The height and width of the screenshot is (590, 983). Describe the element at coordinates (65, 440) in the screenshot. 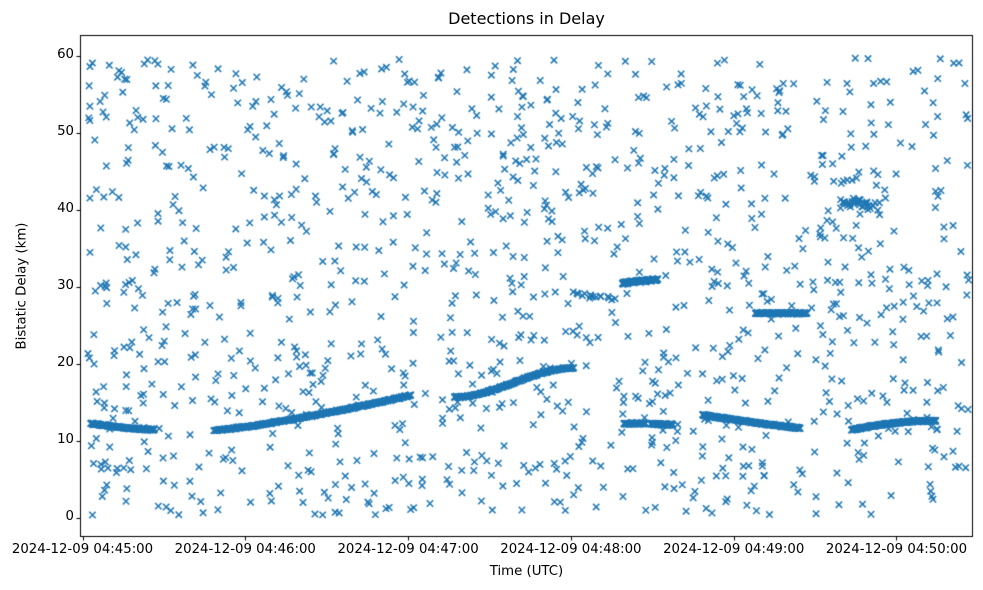

I see `y-tick-label: 10` at that location.